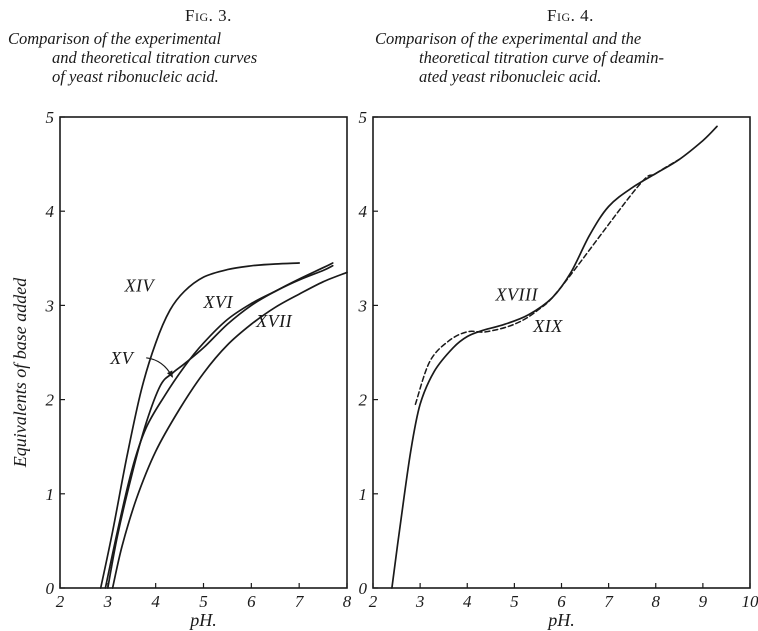  What do you see at coordinates (115, 38) in the screenshot?
I see `fig3-caption-line-1: Comparison of the experimental` at bounding box center [115, 38].